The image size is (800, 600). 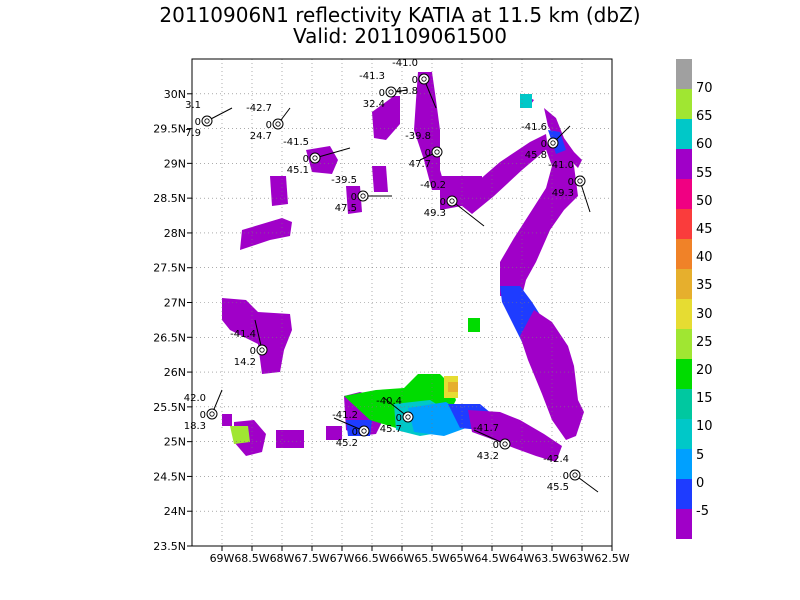 I want to click on station-marker: -41.6 045.8, so click(x=546, y=141).